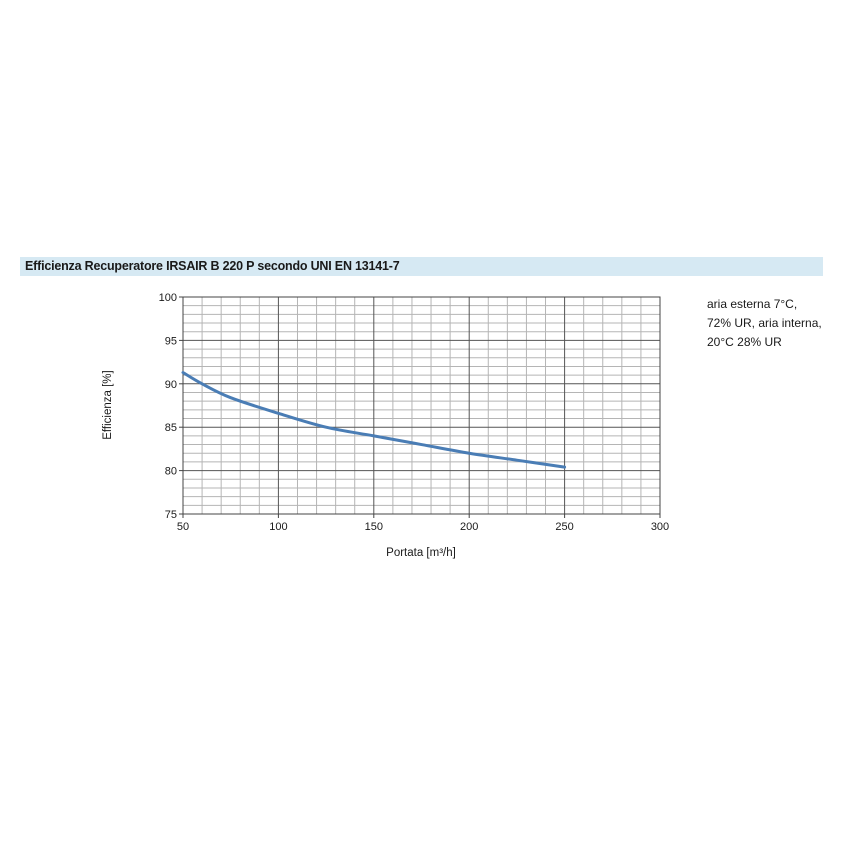 This screenshot has height=850, width=850. Describe the element at coordinates (764, 323) in the screenshot. I see `note-line: 72% UR, aria interna,` at that location.